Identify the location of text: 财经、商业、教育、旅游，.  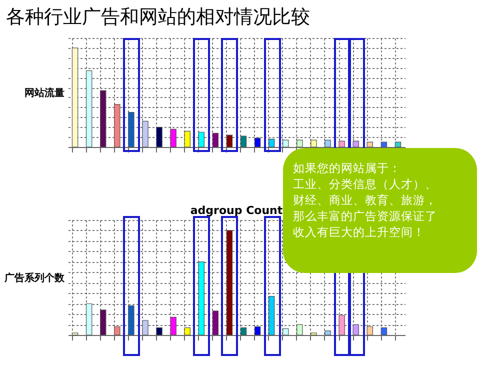
(365, 200).